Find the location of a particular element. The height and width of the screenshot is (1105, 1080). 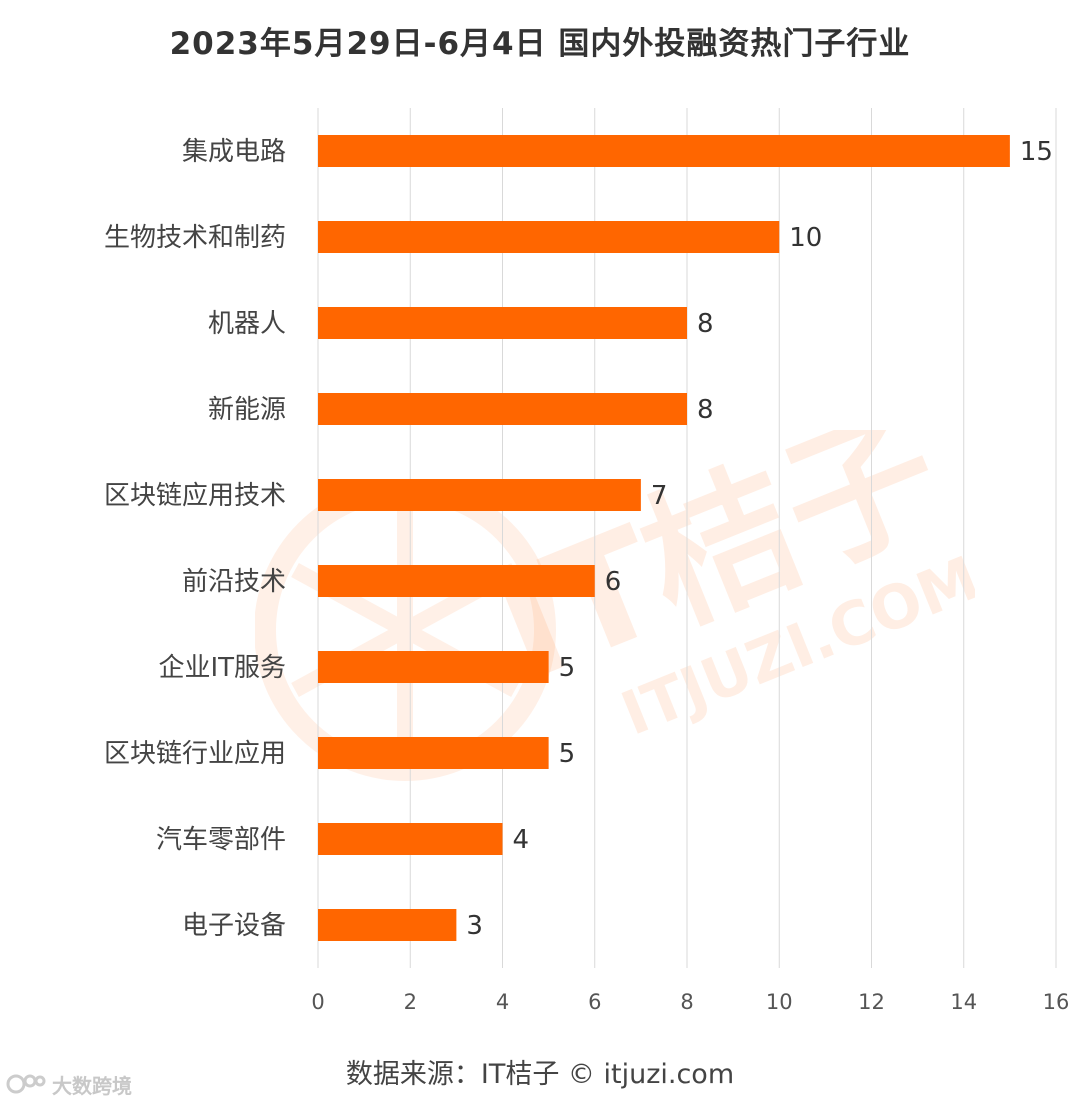

category-label: 机器人 is located at coordinates (247, 324).